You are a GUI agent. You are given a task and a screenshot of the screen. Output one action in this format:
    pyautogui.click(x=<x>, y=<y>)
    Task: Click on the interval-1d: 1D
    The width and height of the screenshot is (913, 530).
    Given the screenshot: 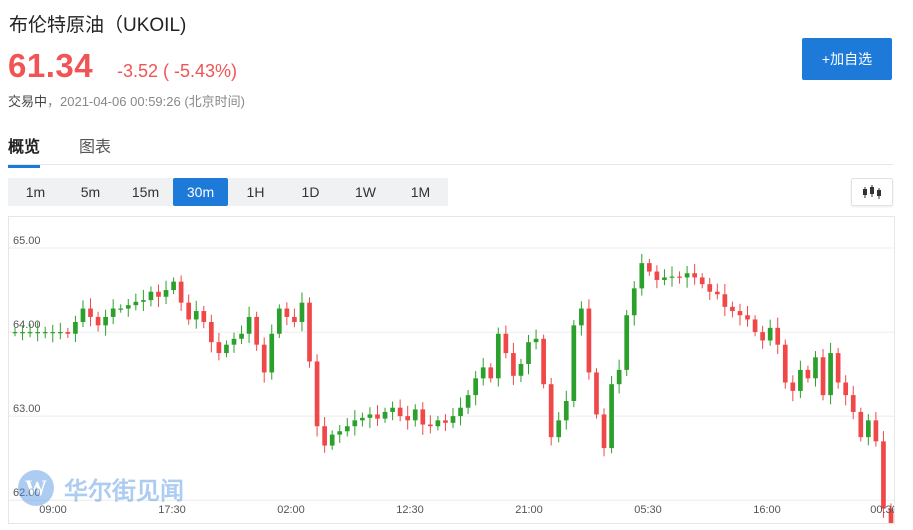 What is the action you would take?
    pyautogui.click(x=310, y=192)
    